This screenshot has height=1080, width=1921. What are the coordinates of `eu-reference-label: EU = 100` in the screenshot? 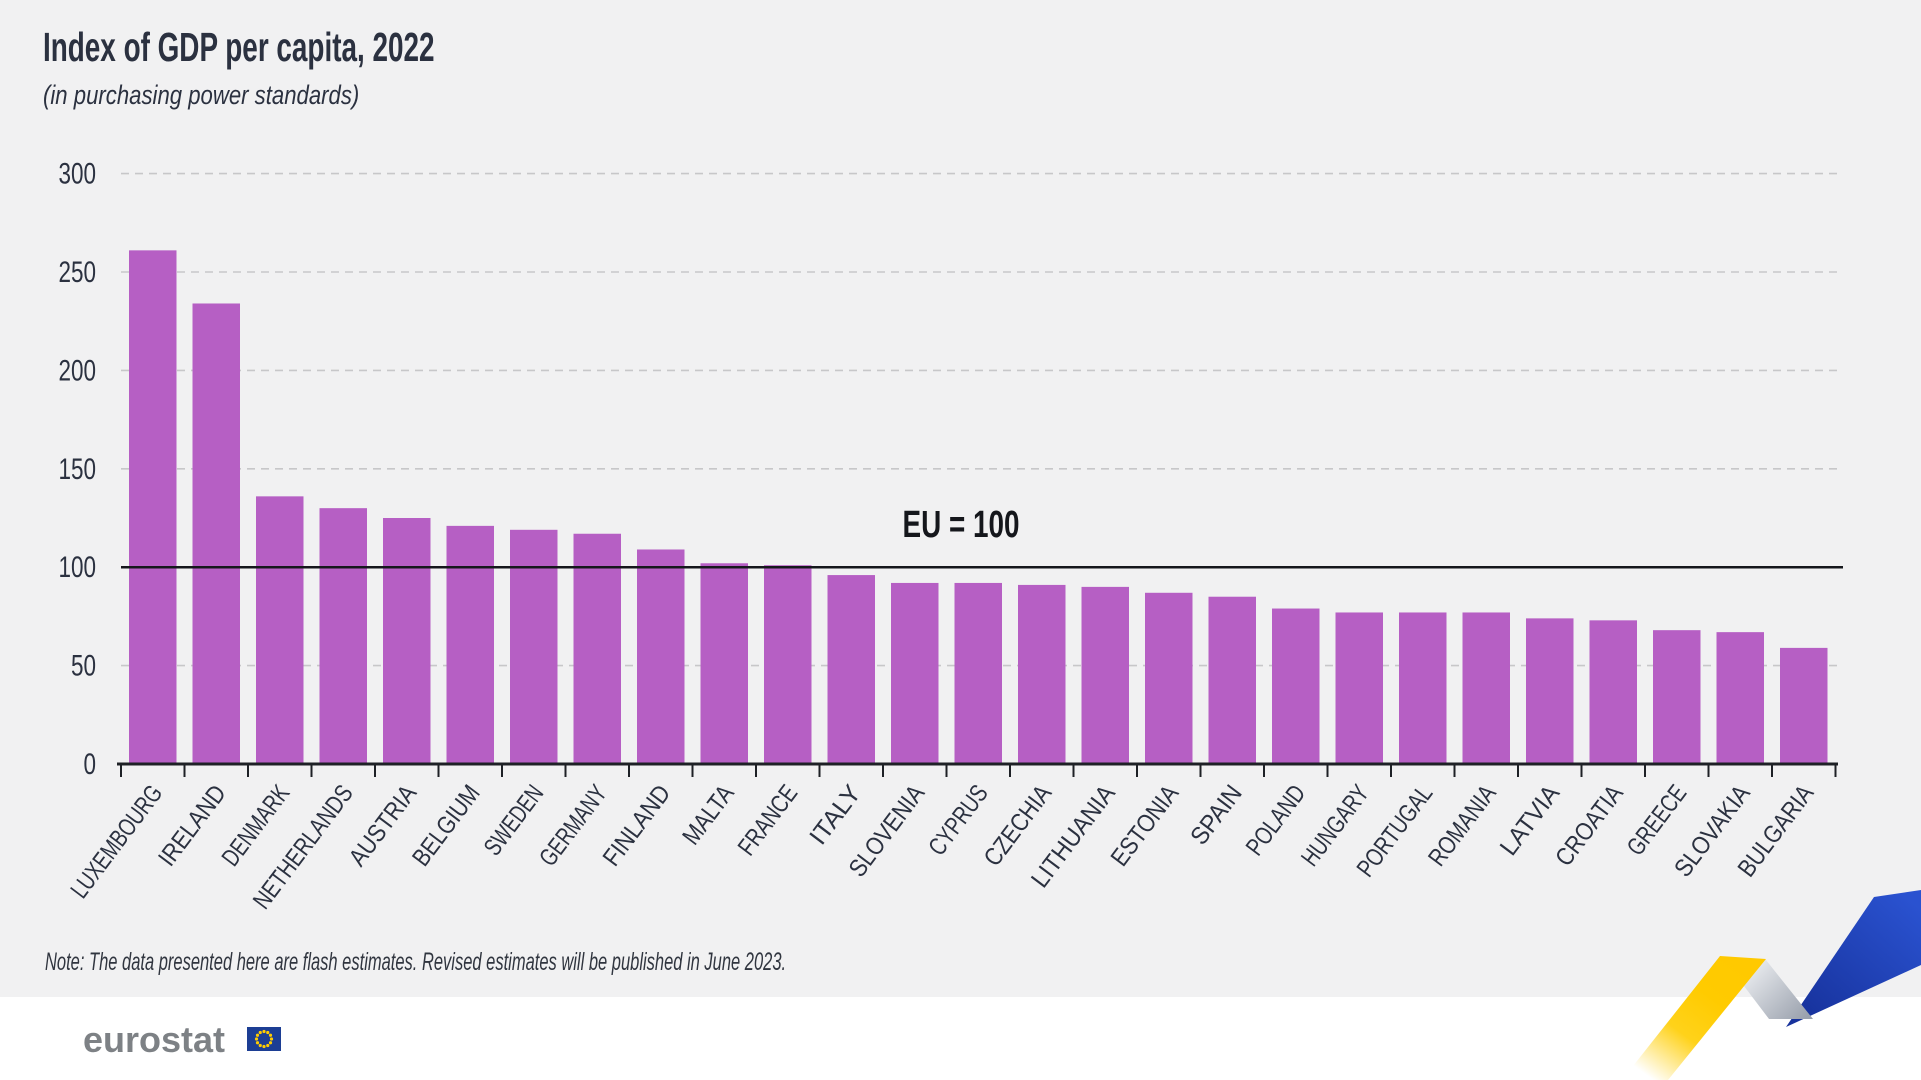 It's located at (961, 525).